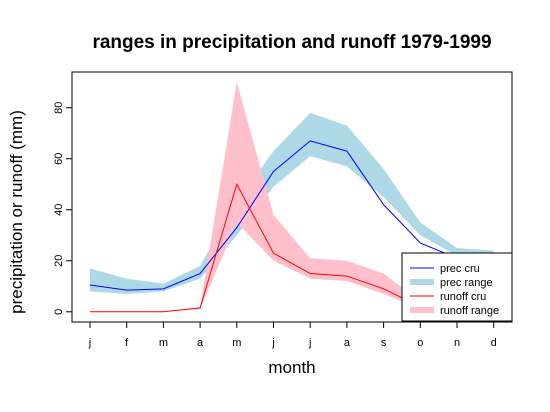 The image size is (550, 412). What do you see at coordinates (420, 343) in the screenshot?
I see `x-tick-label: o` at bounding box center [420, 343].